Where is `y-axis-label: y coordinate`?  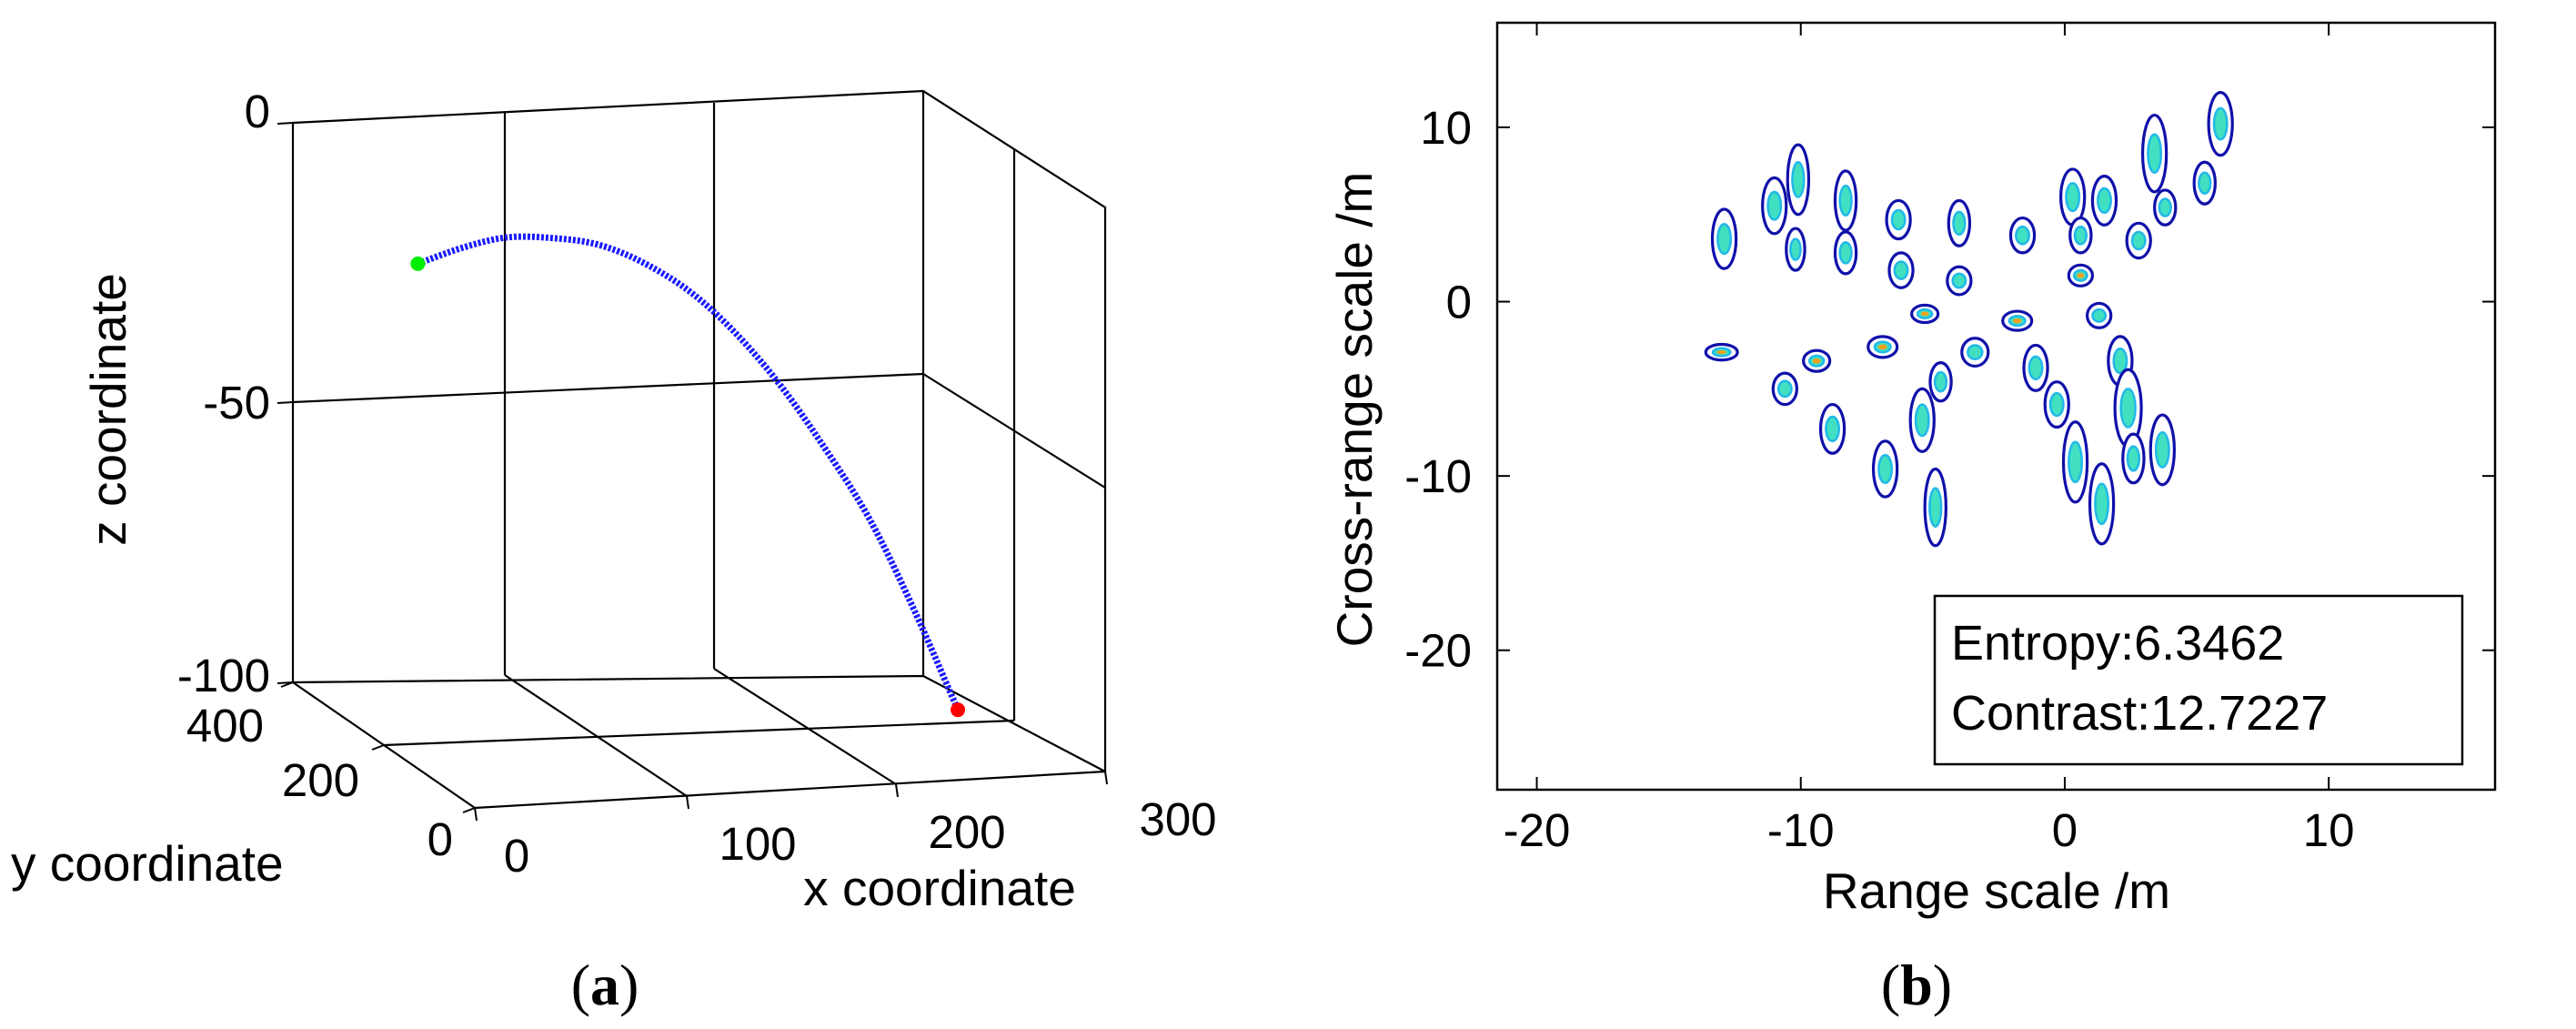 y-axis-label: y coordinate is located at coordinates (147, 863).